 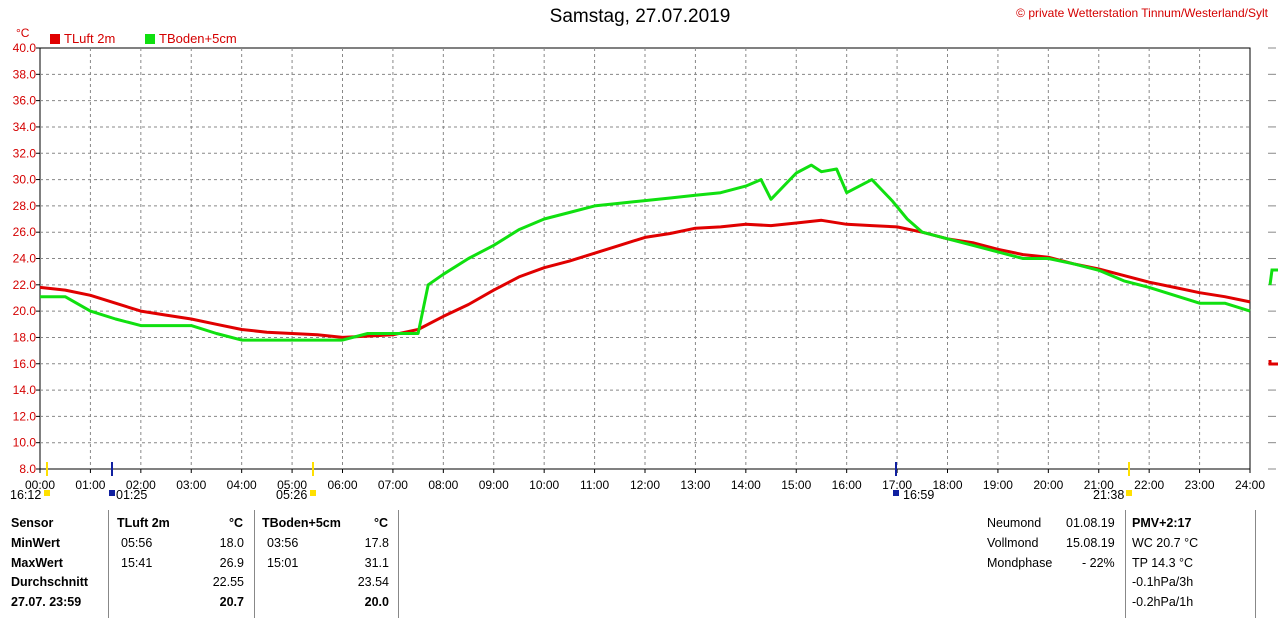 What do you see at coordinates (947, 485) in the screenshot?
I see `x-tick-label: 18:00` at bounding box center [947, 485].